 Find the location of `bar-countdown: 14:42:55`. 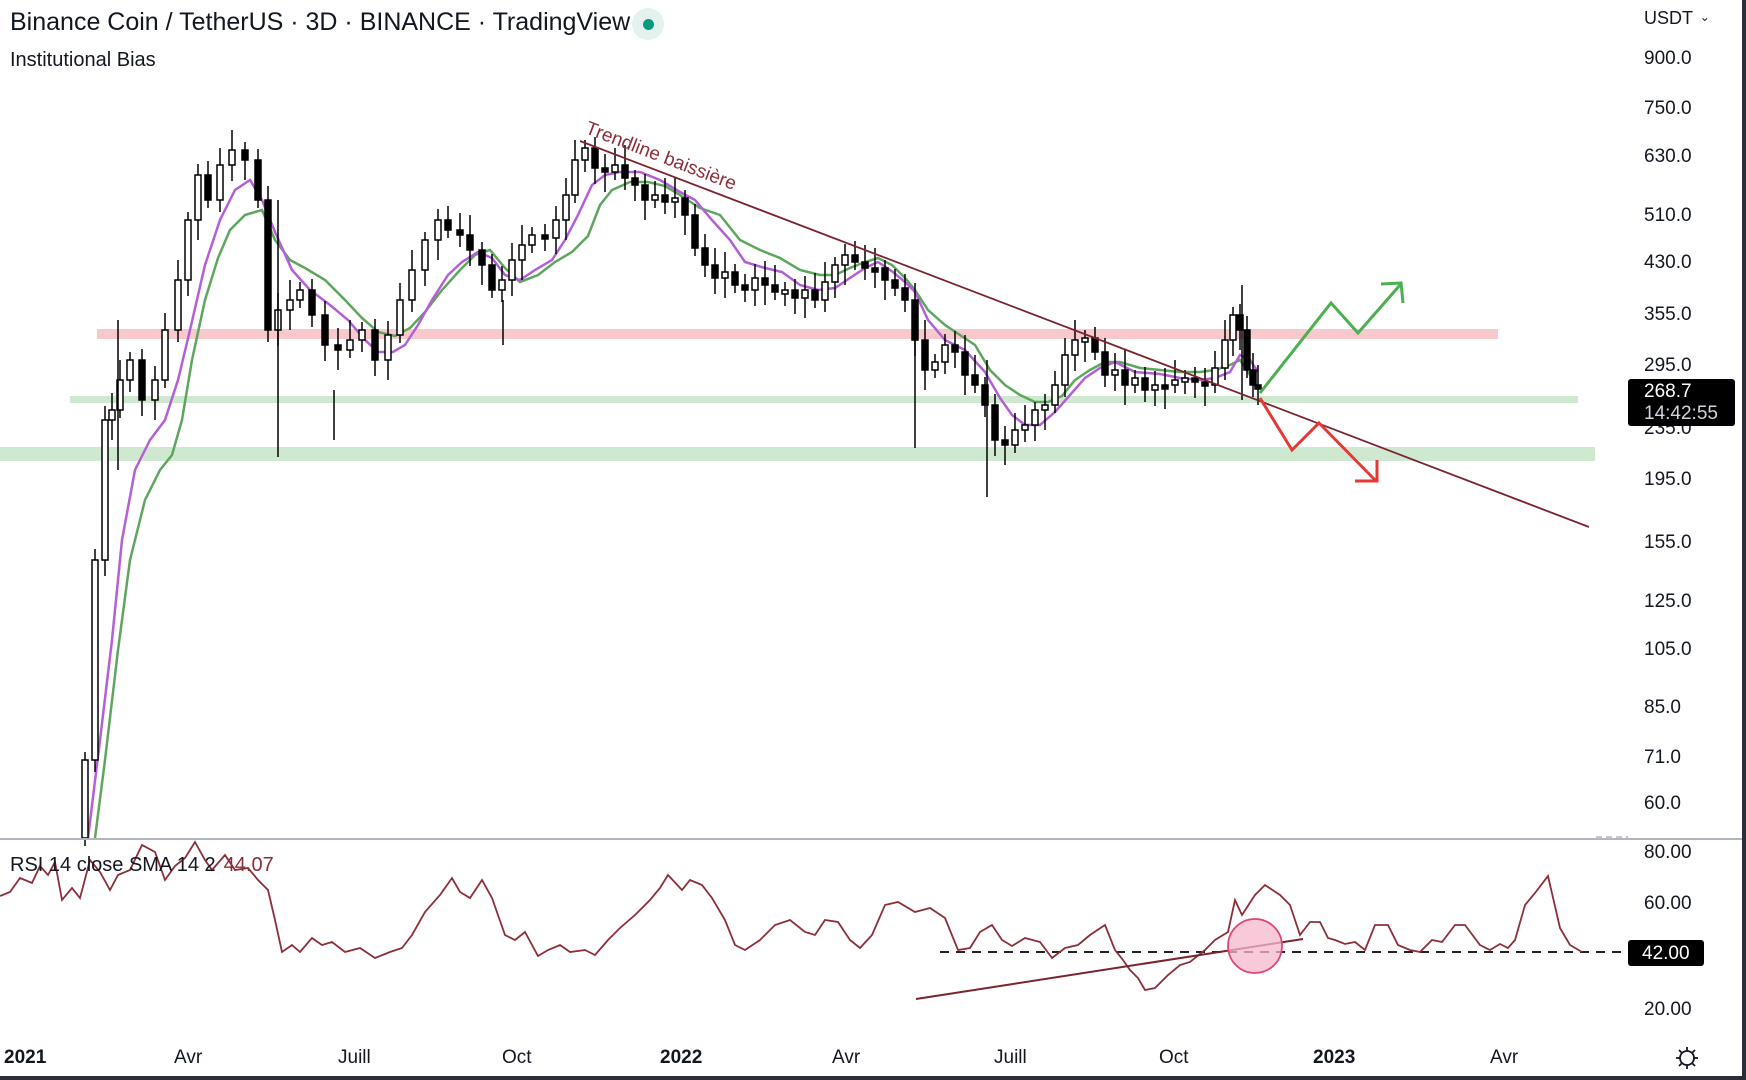

bar-countdown: 14:42:55 is located at coordinates (1681, 413).